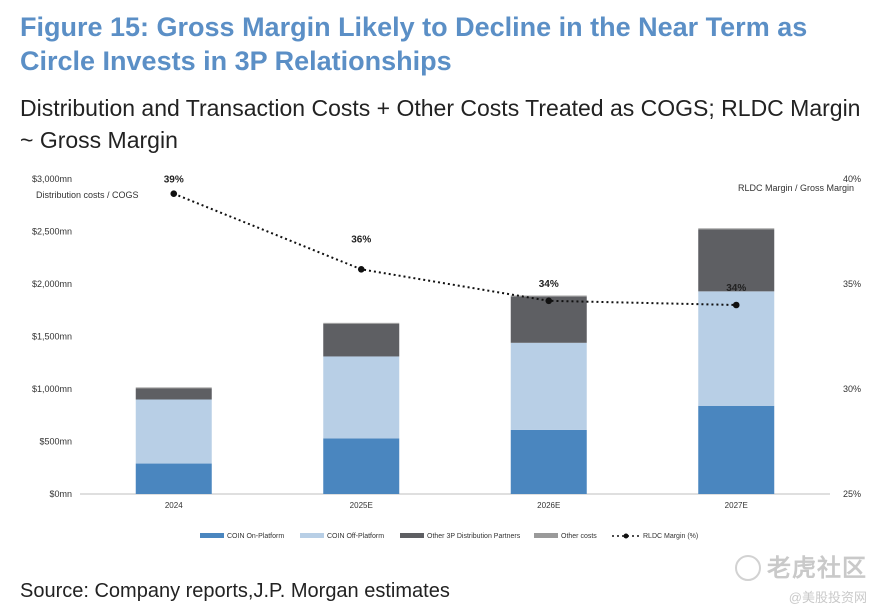 This screenshot has height=613, width=881. I want to click on y-left-tick-label: $500mn, so click(55, 442).